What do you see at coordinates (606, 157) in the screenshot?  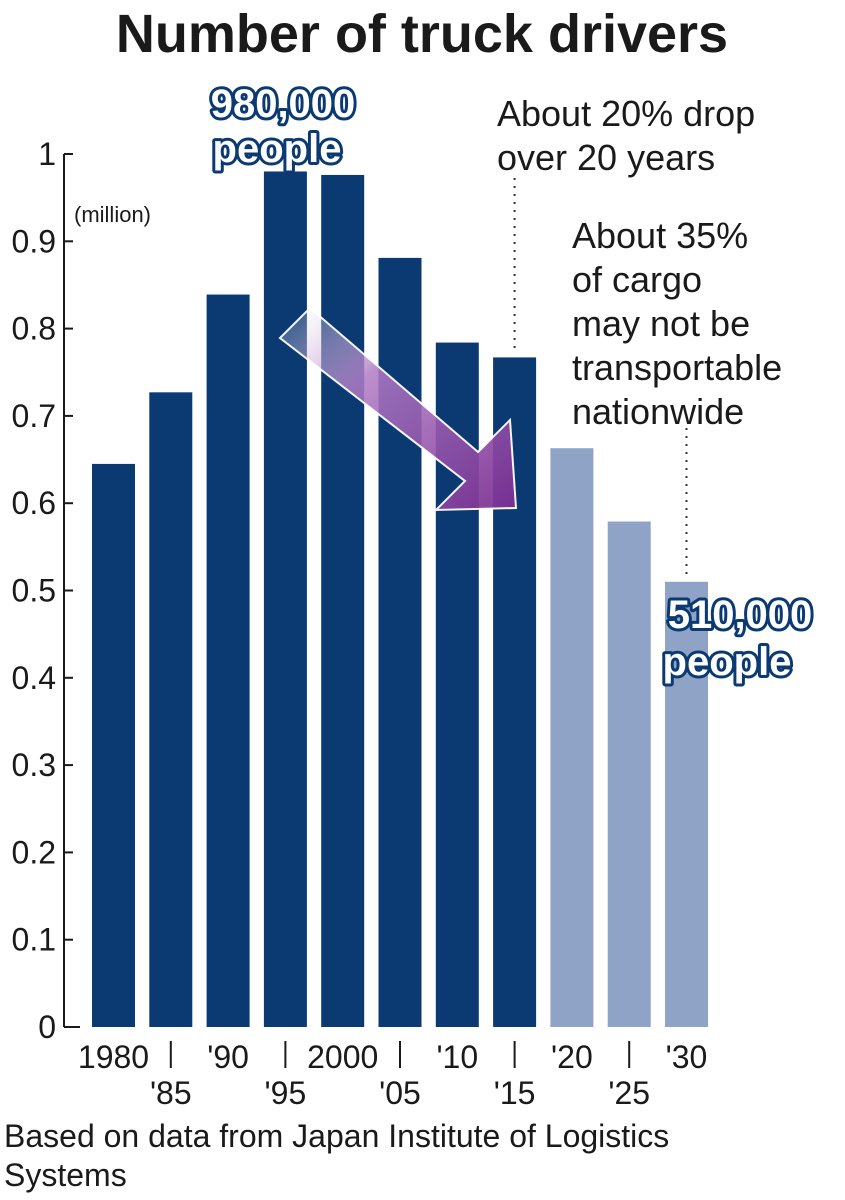 I see `drop-note-line-2: over 20 years` at bounding box center [606, 157].